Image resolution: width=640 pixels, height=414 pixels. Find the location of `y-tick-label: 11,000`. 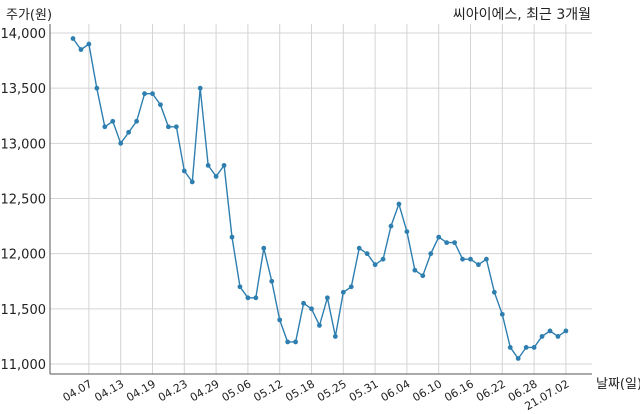

y-tick-label: 11,000 is located at coordinates (24, 365).